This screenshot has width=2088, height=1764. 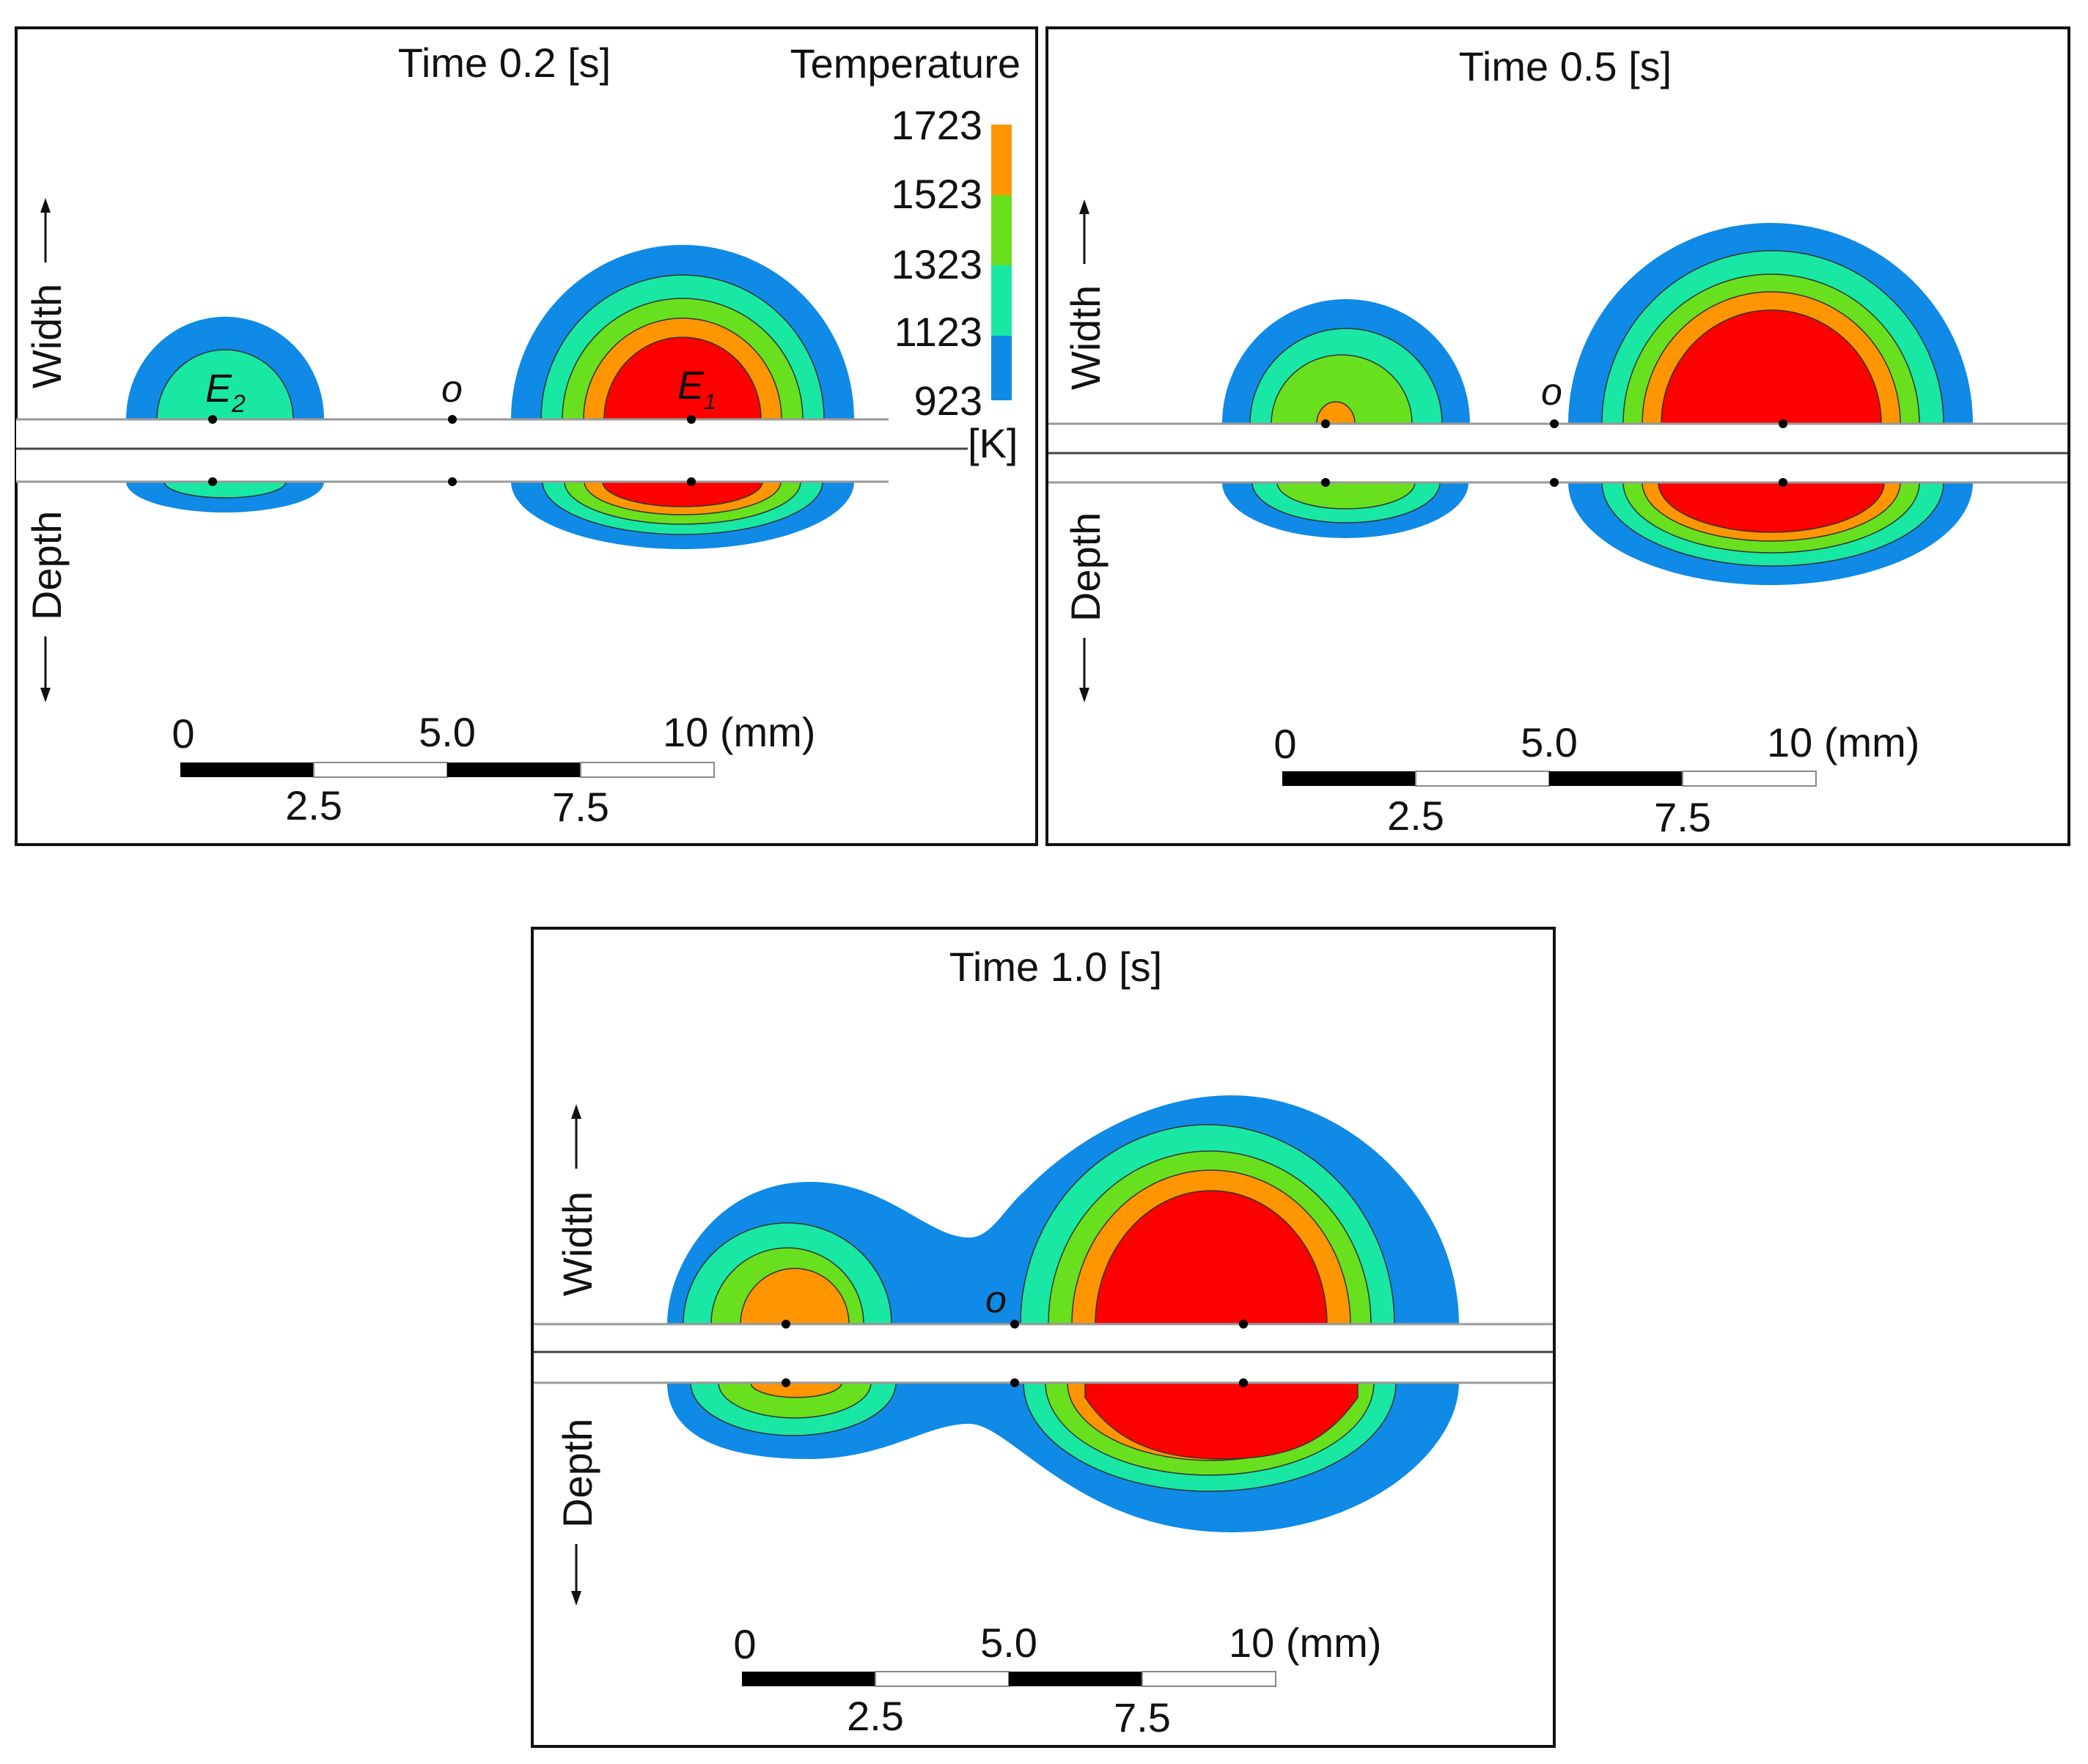 I want to click on label-e2: E2, so click(x=225, y=392).